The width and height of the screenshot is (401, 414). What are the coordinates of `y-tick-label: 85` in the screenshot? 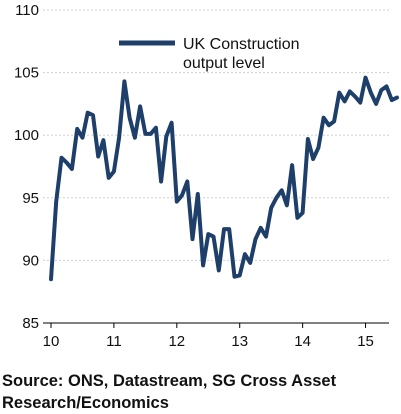 It's located at (30, 323).